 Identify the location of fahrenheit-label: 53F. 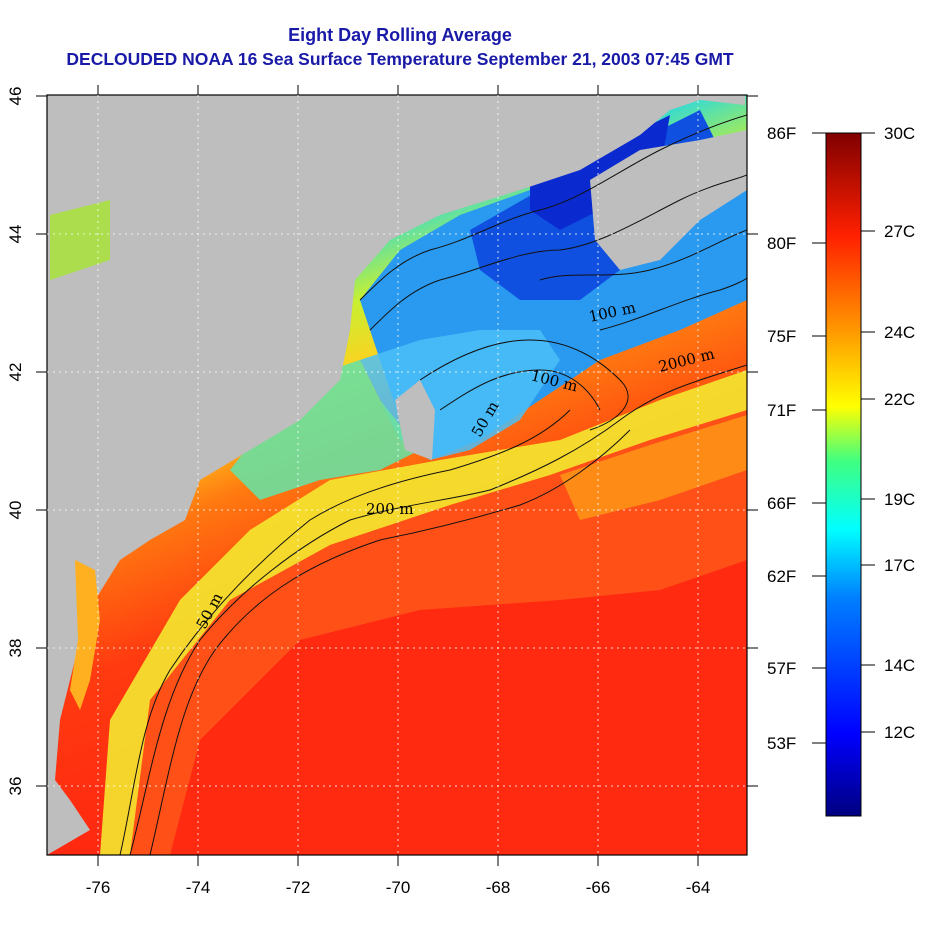
(781, 743).